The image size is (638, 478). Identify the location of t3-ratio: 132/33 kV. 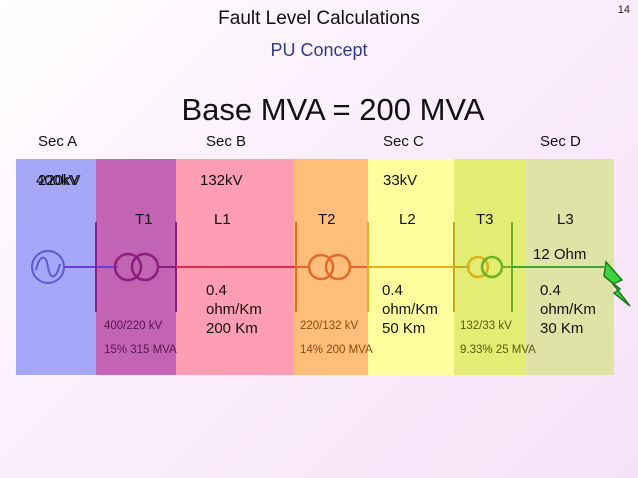
(486, 326).